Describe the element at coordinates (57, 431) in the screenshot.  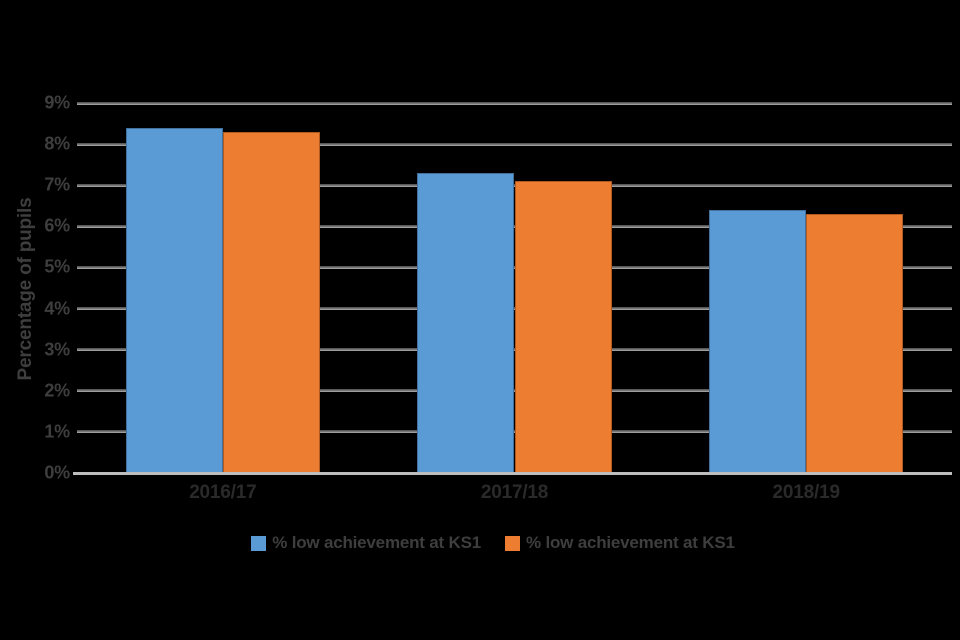
I see `y-tick-label: 1%` at that location.